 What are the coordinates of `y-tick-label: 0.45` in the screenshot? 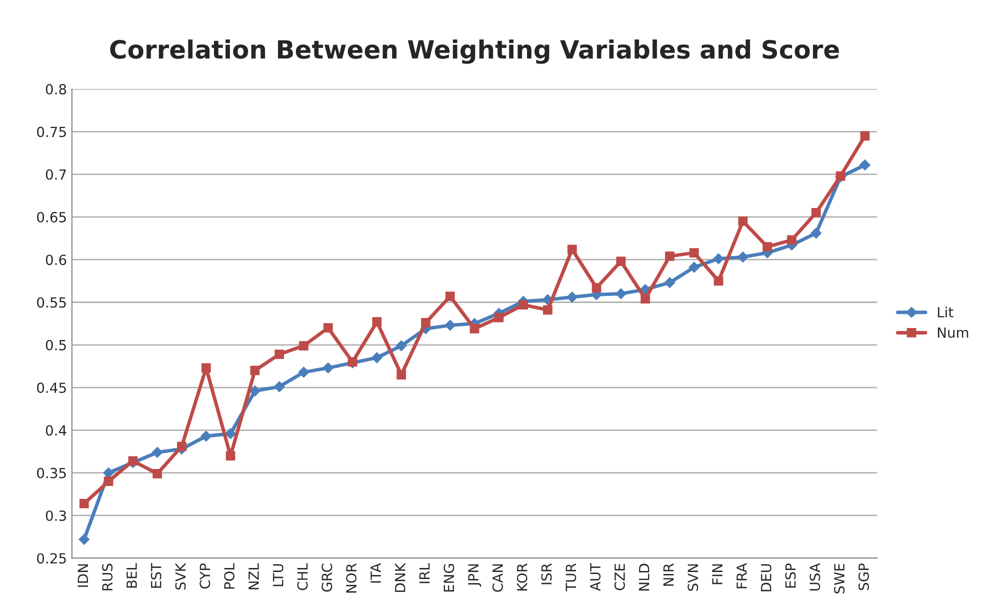 It's located at (51, 388).